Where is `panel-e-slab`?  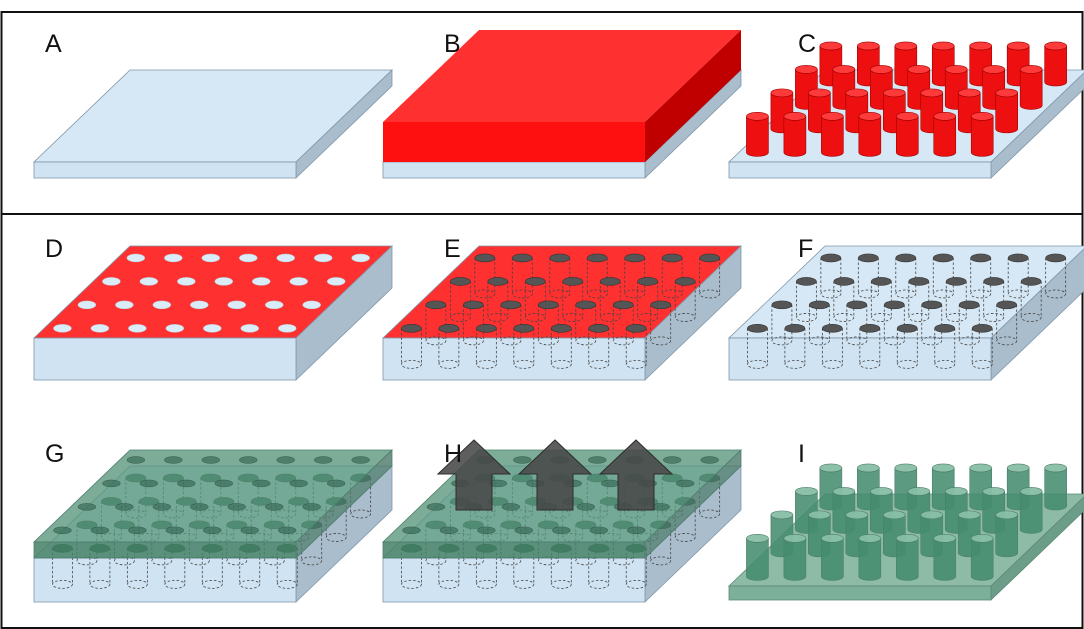 panel-e-slab is located at coordinates (562, 313).